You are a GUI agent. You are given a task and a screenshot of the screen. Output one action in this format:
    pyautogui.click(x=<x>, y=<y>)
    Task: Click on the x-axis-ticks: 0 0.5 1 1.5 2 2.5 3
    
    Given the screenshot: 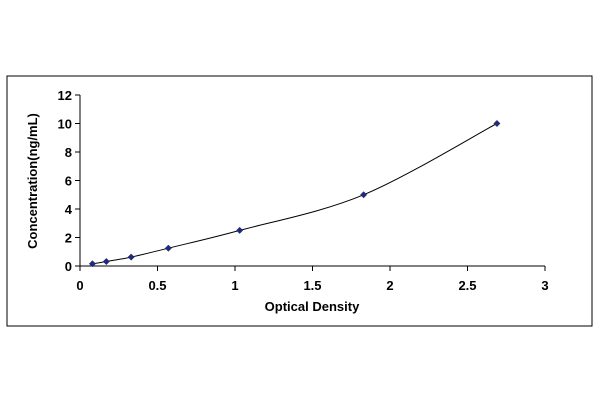 What is the action you would take?
    pyautogui.click(x=312, y=279)
    